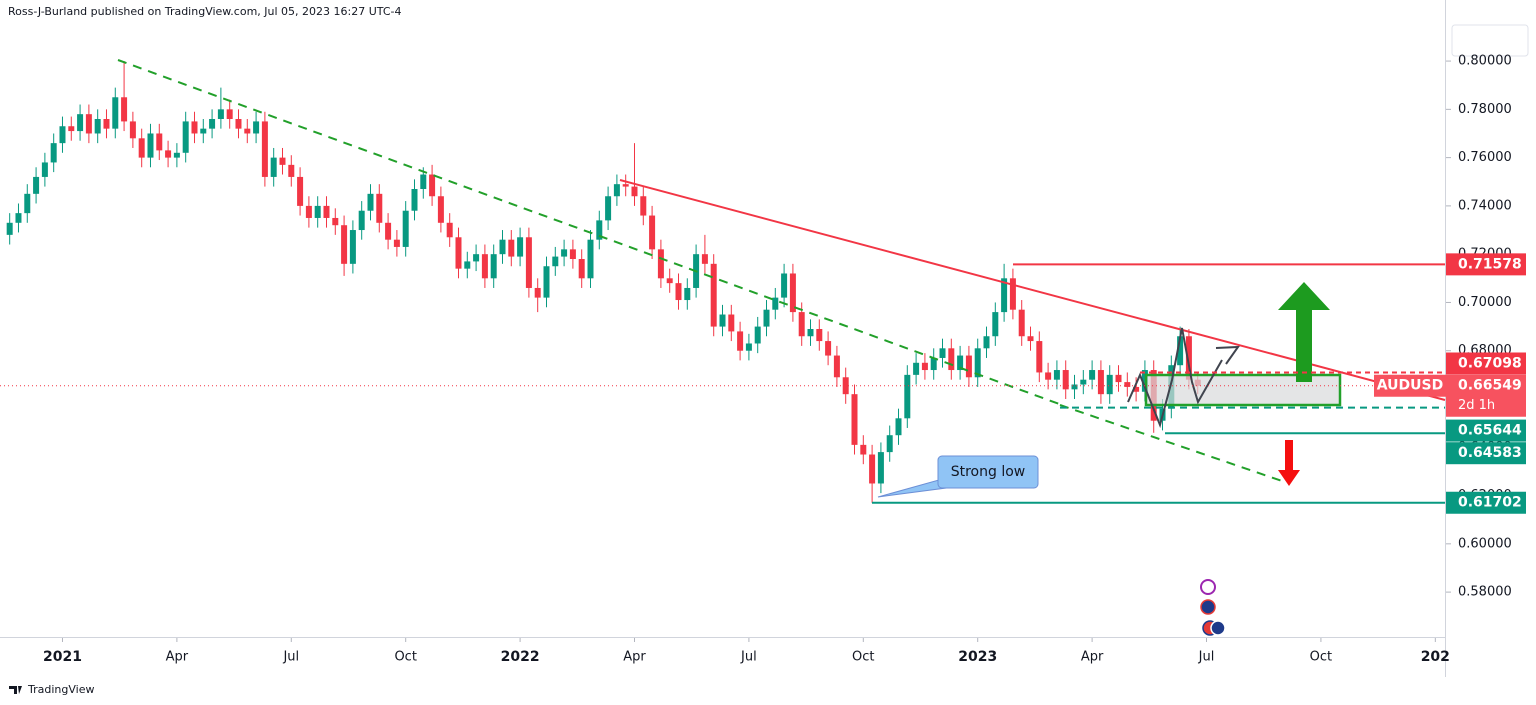 Image resolution: width=1536 pixels, height=705 pixels. What do you see at coordinates (1490, 453) in the screenshot?
I see `price-label: 0.64583` at bounding box center [1490, 453].